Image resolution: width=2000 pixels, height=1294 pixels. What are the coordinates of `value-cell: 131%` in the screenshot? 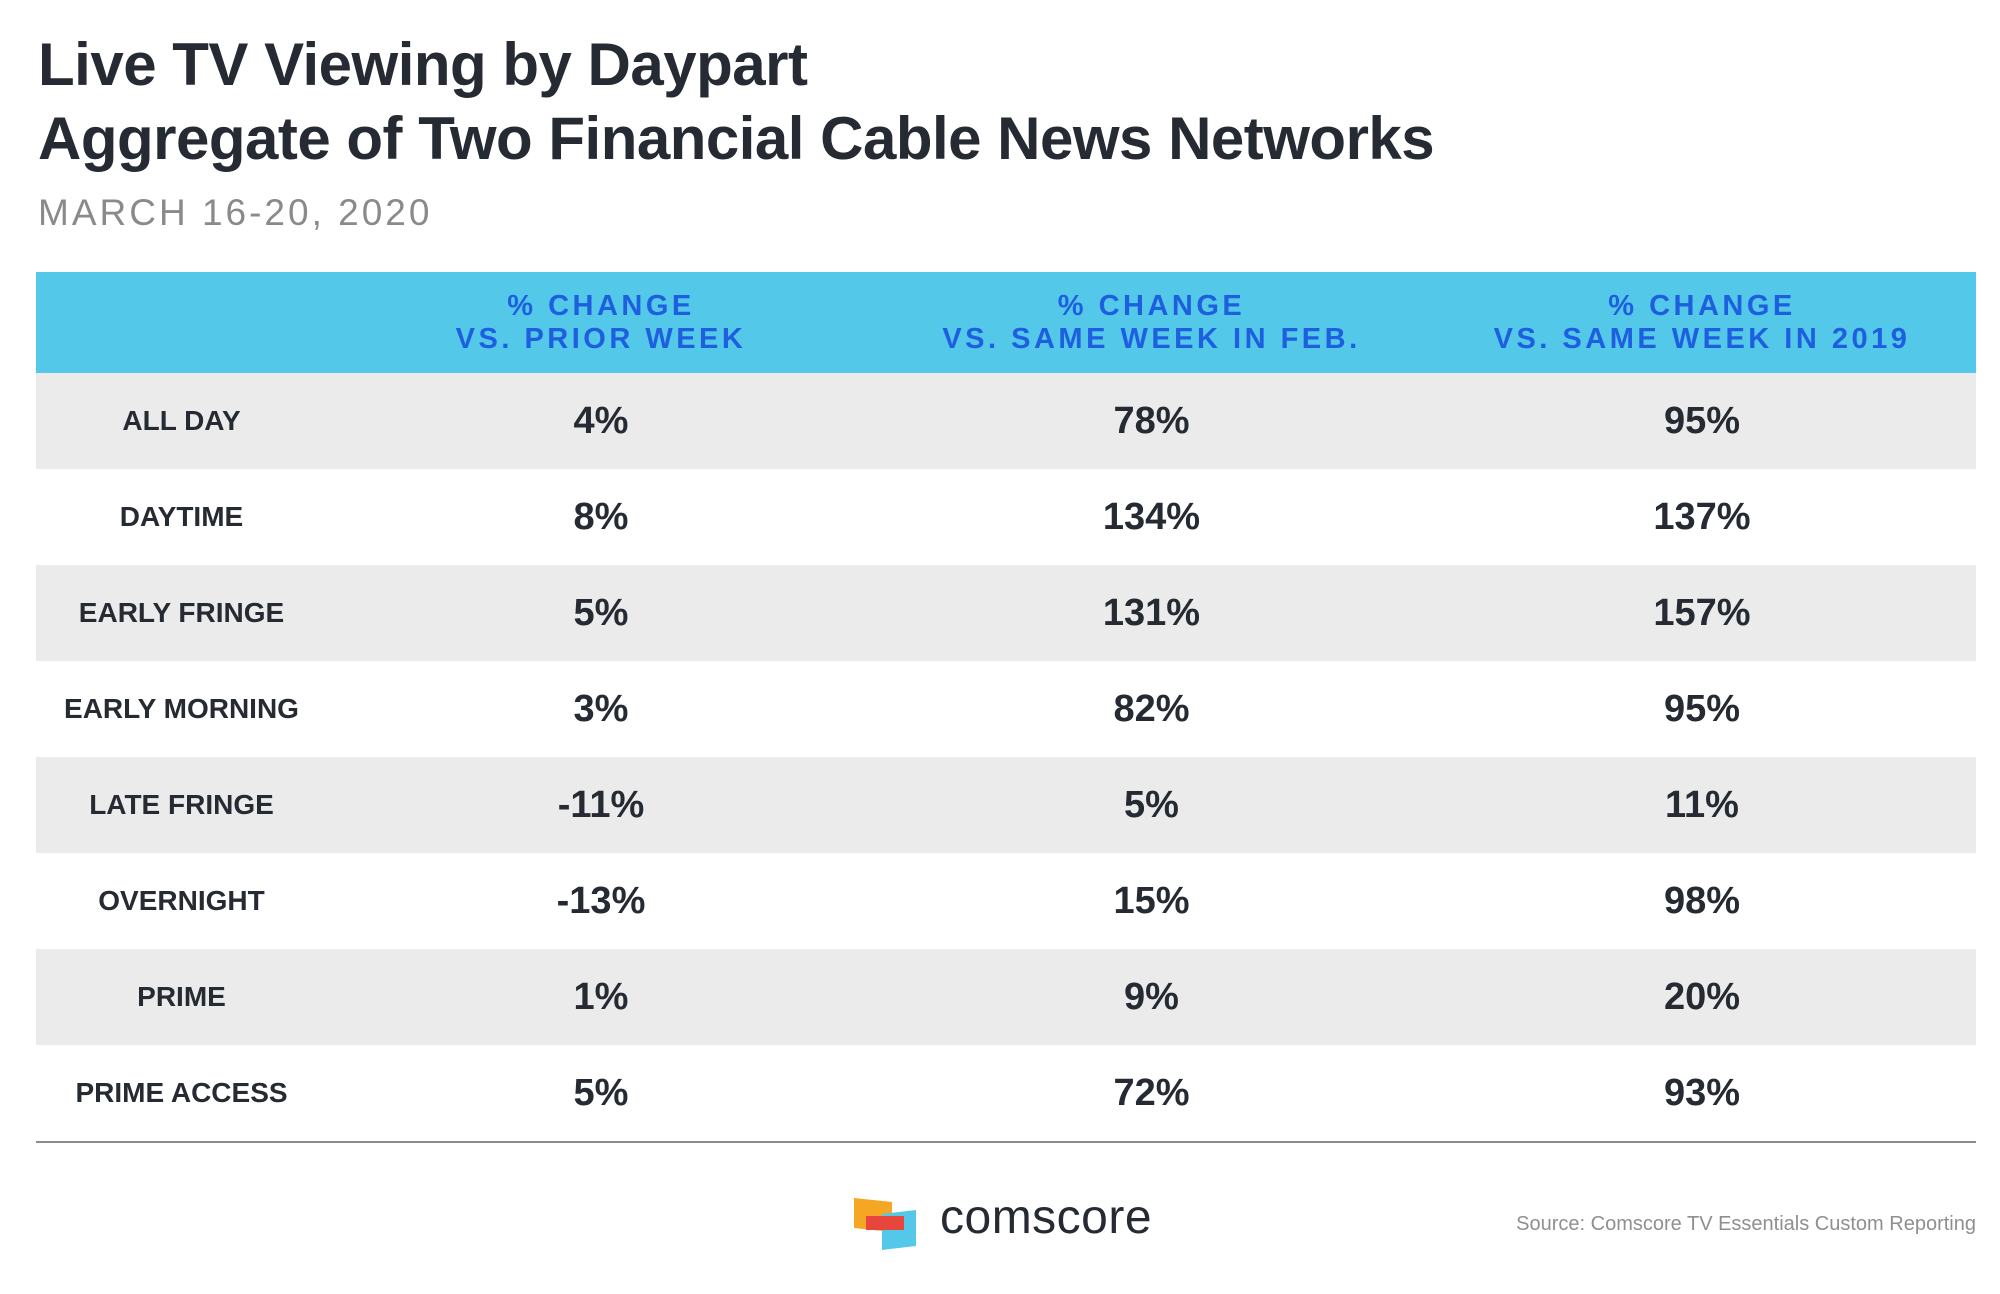 It's located at (1151, 612).